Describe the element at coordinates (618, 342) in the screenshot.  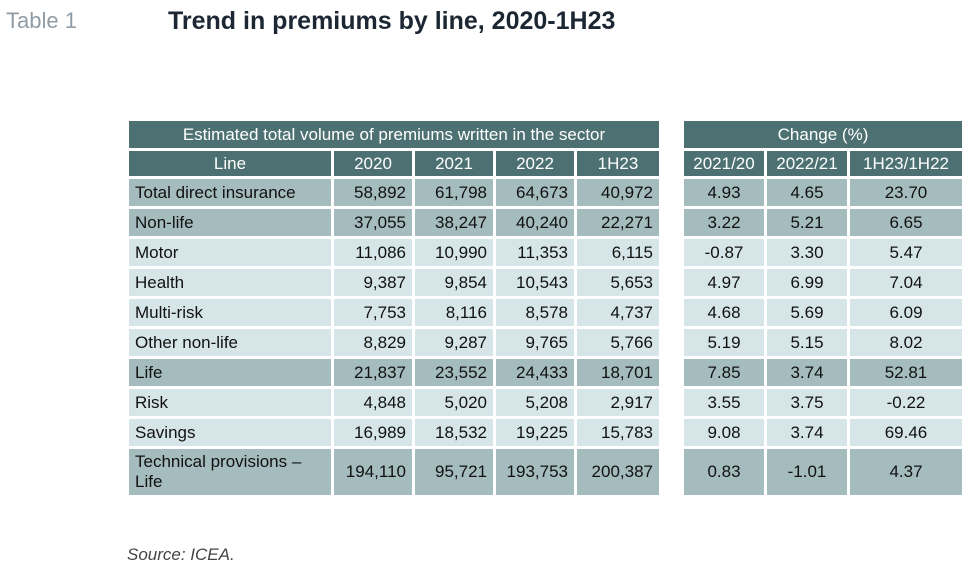
I see `cell-1h23: 5,766` at that location.